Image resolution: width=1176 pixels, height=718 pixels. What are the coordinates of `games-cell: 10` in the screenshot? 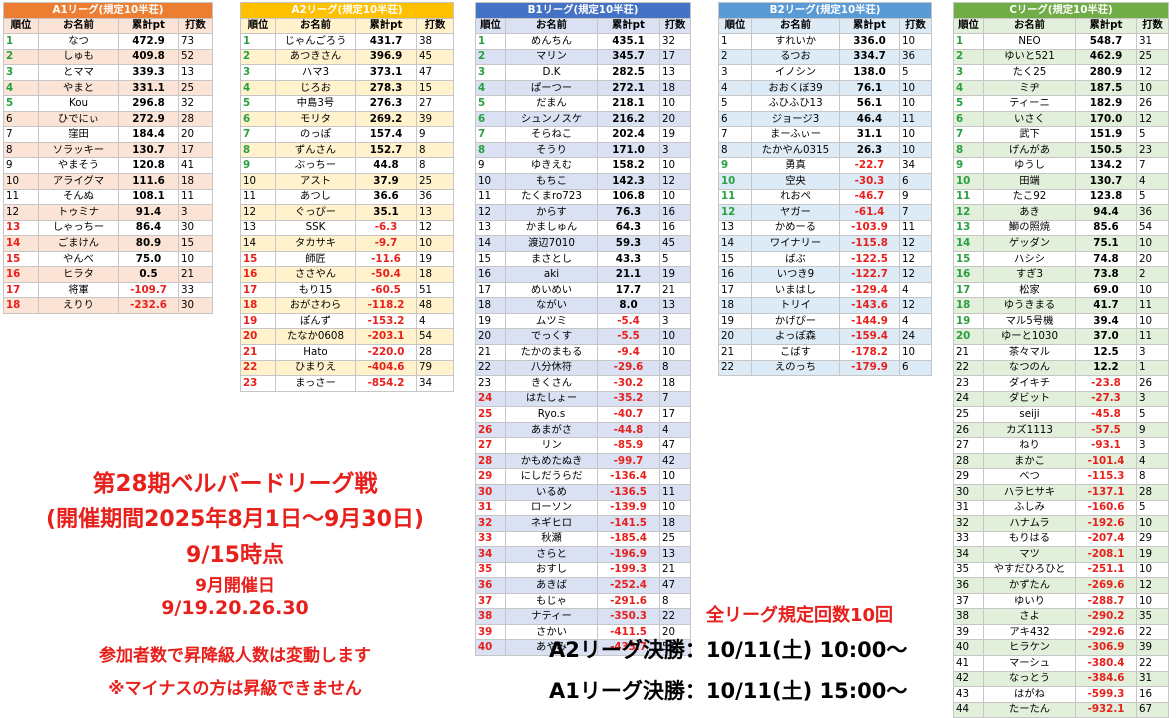 It's located at (1152, 523).